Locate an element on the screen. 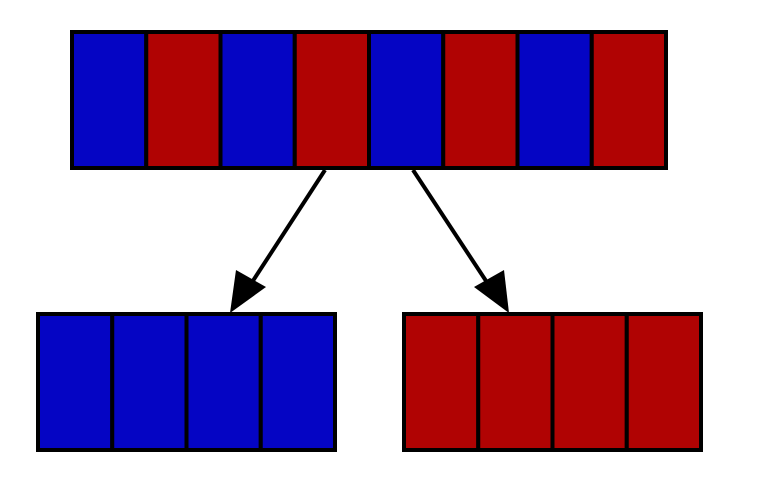 Image resolution: width=760 pixels, height=487 pixels. arrow-right-shaft is located at coordinates (452, 230).